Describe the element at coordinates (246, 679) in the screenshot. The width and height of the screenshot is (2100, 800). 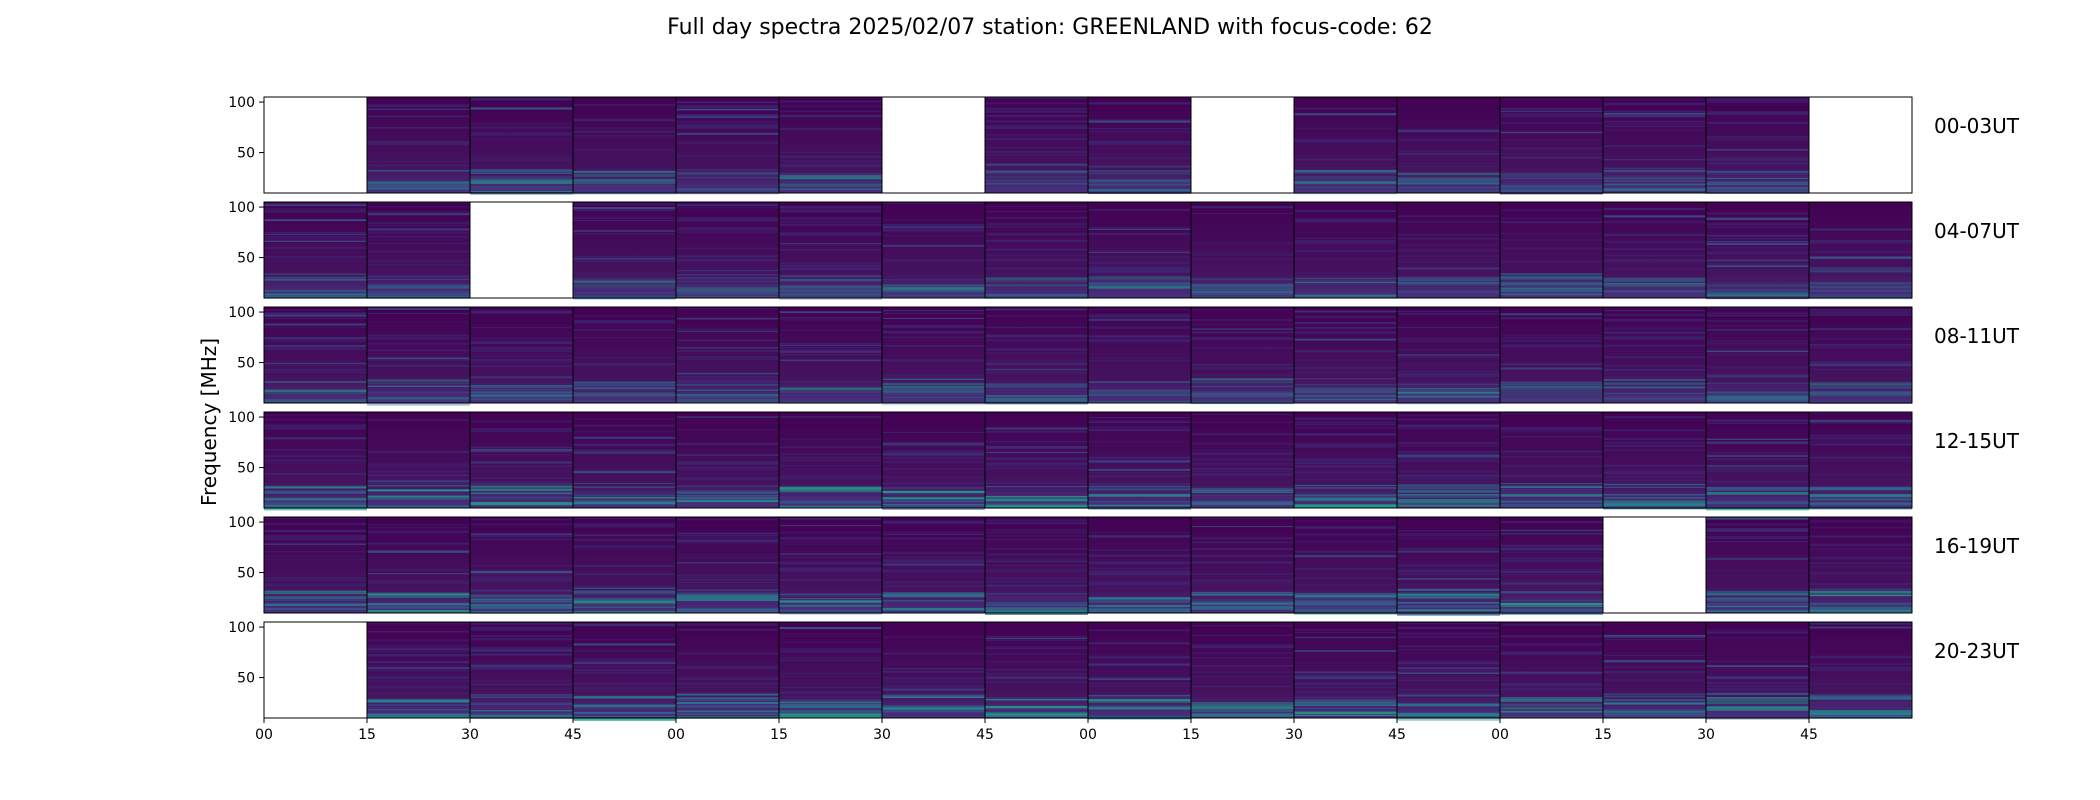
I see `y-tick-label: 50` at that location.